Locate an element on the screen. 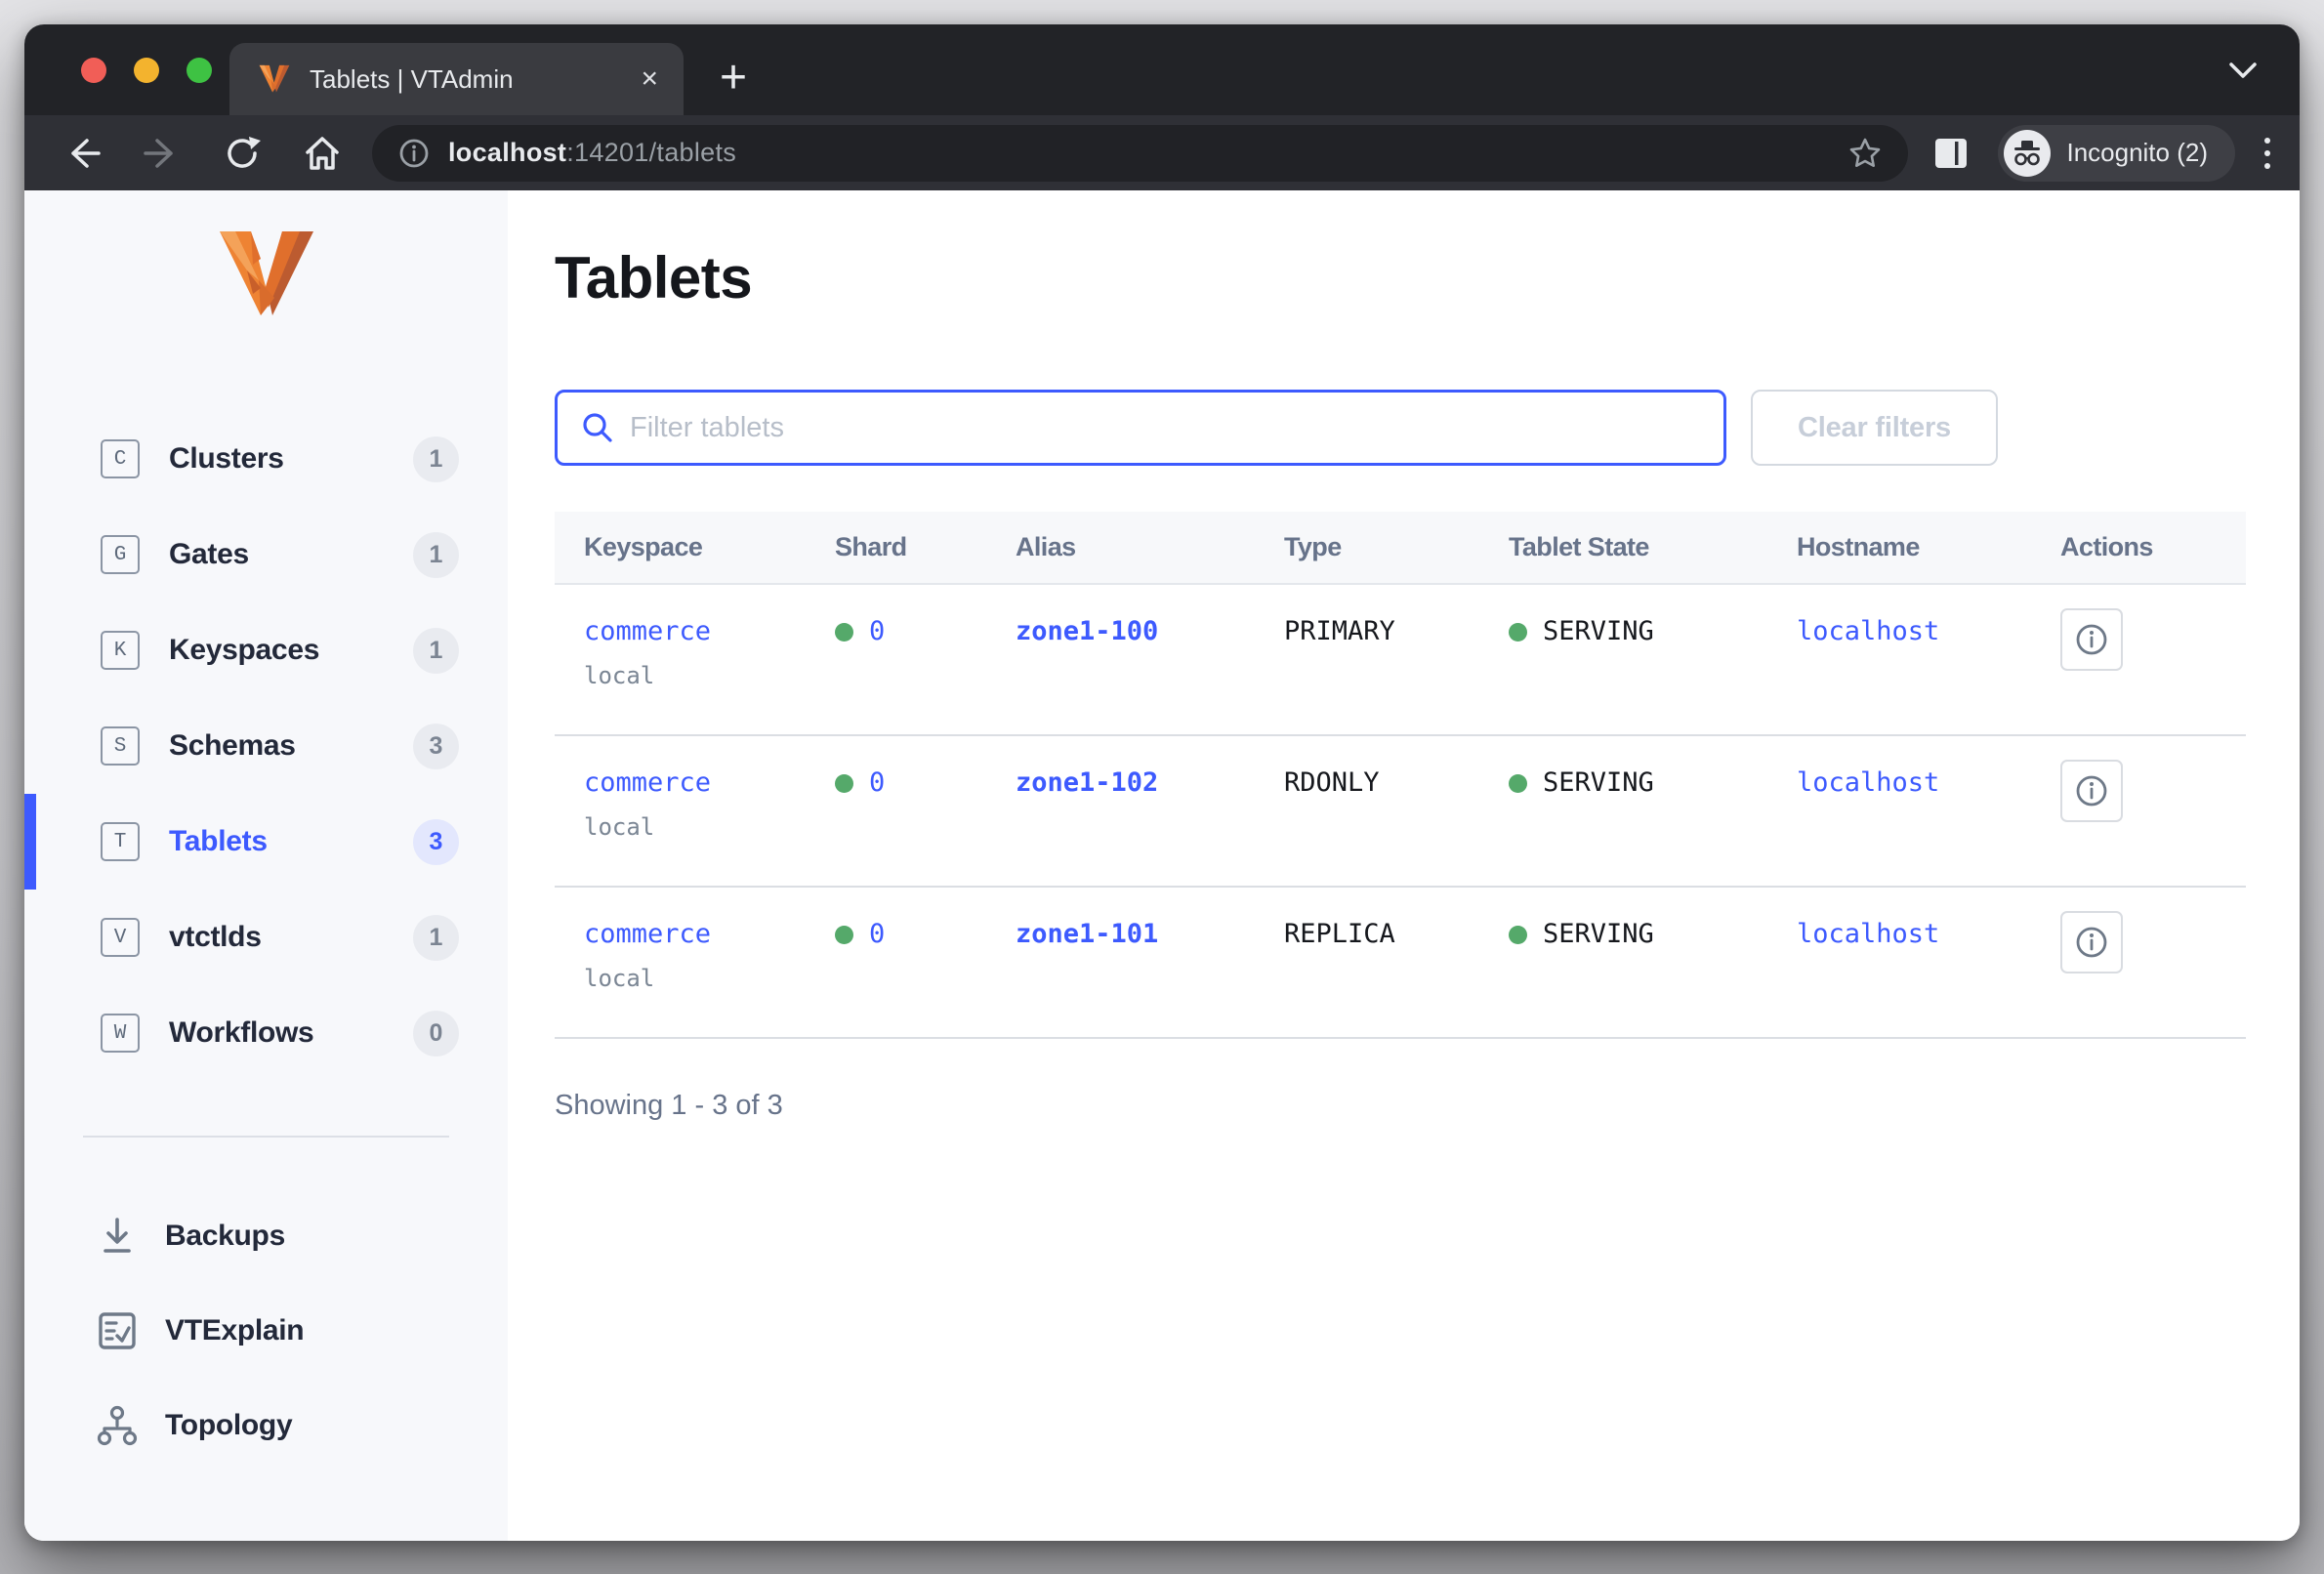  incognito-icon is located at coordinates (2028, 153).